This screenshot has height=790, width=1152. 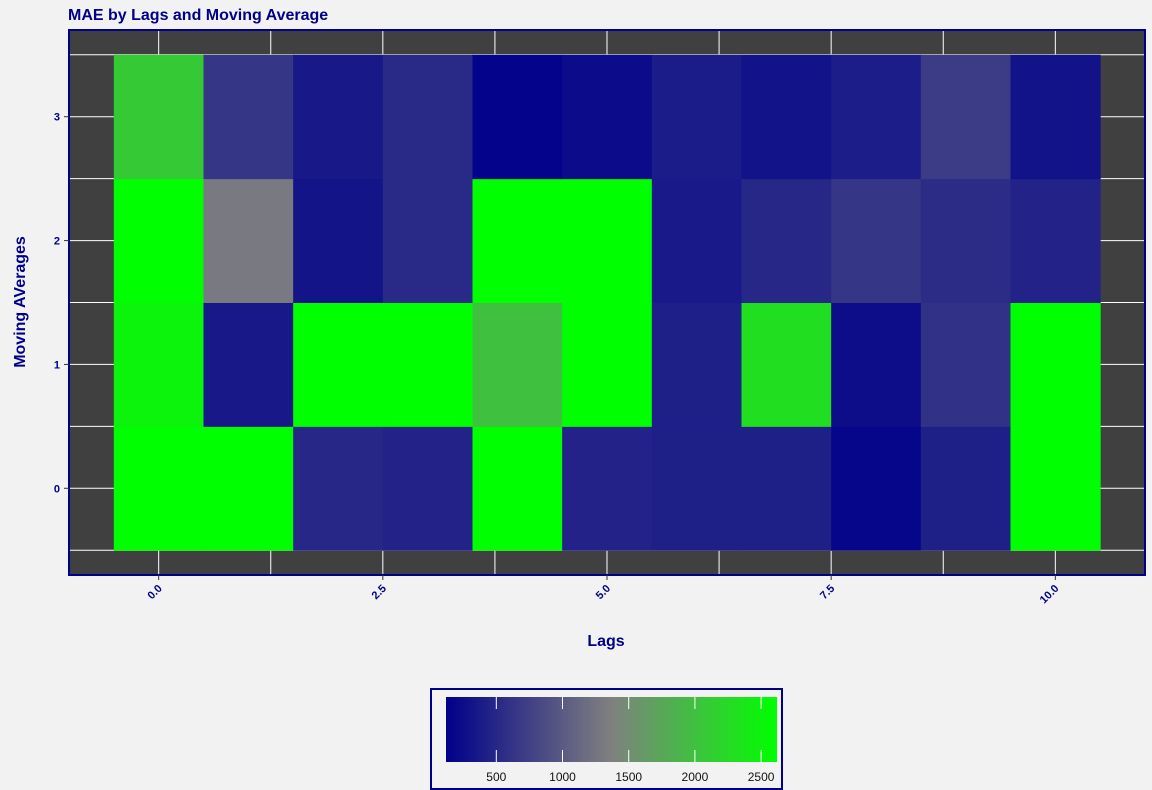 I want to click on y-tick-label: 1, so click(x=57, y=365).